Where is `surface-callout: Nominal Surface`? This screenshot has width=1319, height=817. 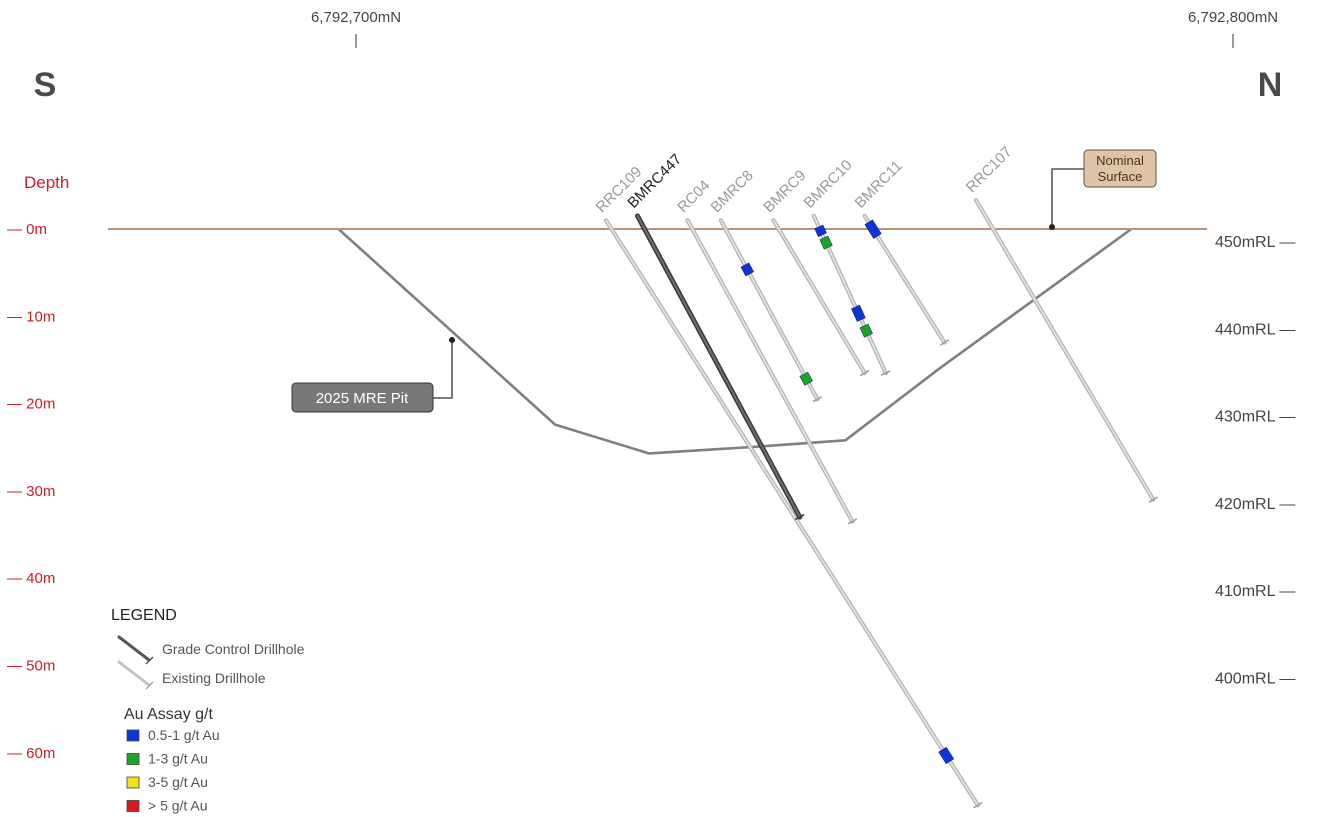
surface-callout: Nominal Surface is located at coordinates (1103, 189).